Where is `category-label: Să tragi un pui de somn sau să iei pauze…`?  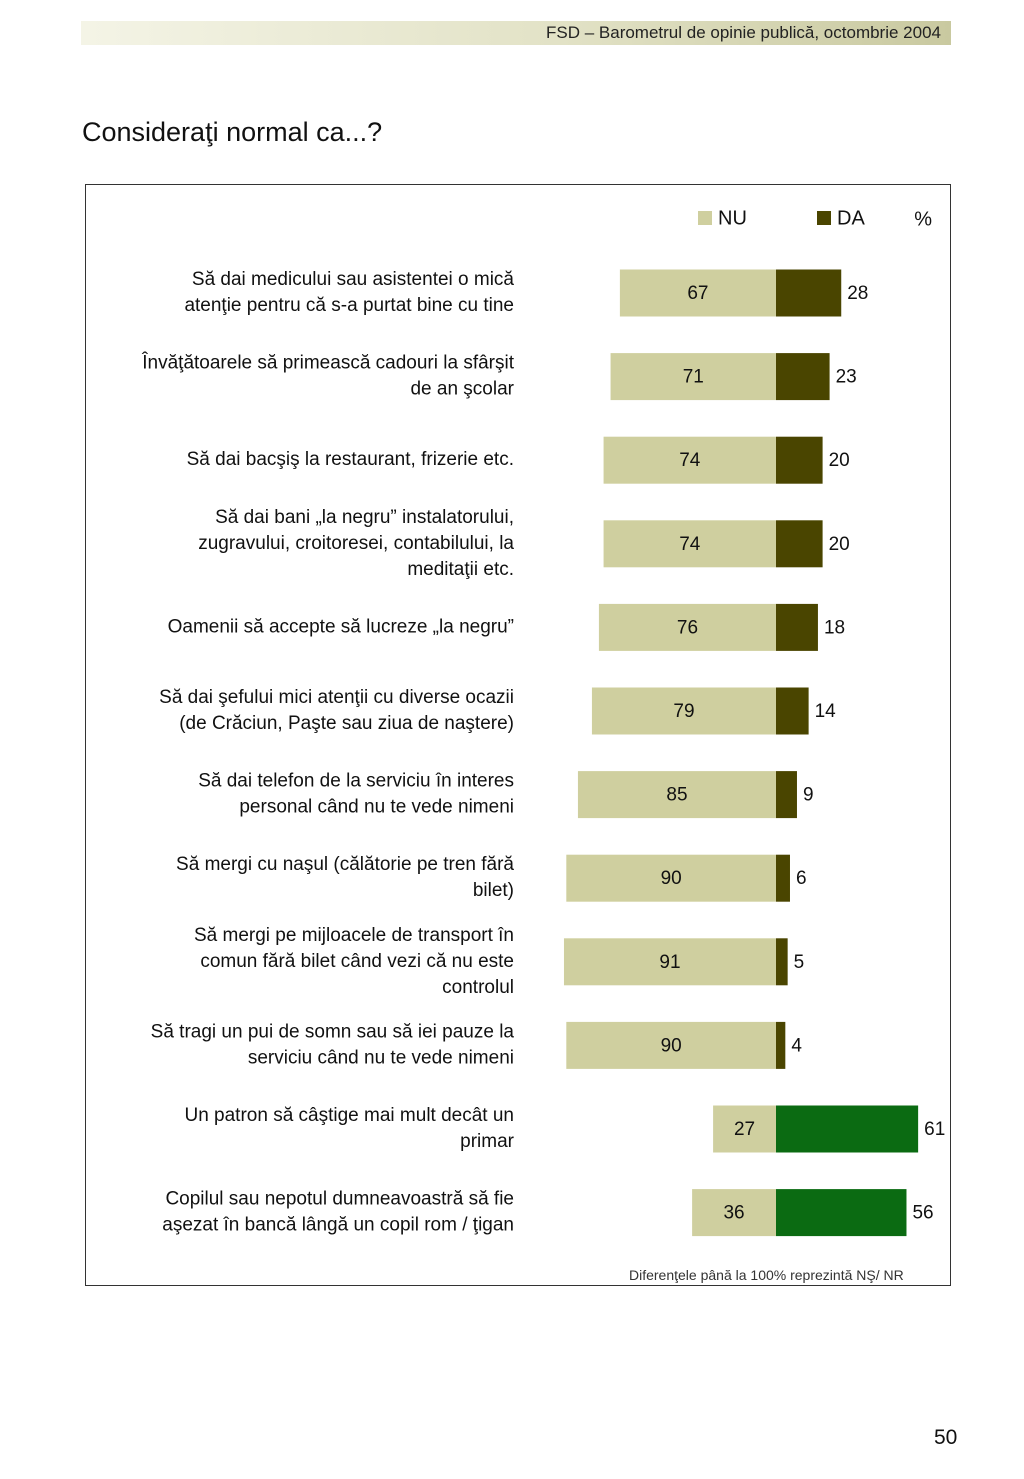
category-label: Să tragi un pui de somn sau să iei pauze… is located at coordinates (333, 1031).